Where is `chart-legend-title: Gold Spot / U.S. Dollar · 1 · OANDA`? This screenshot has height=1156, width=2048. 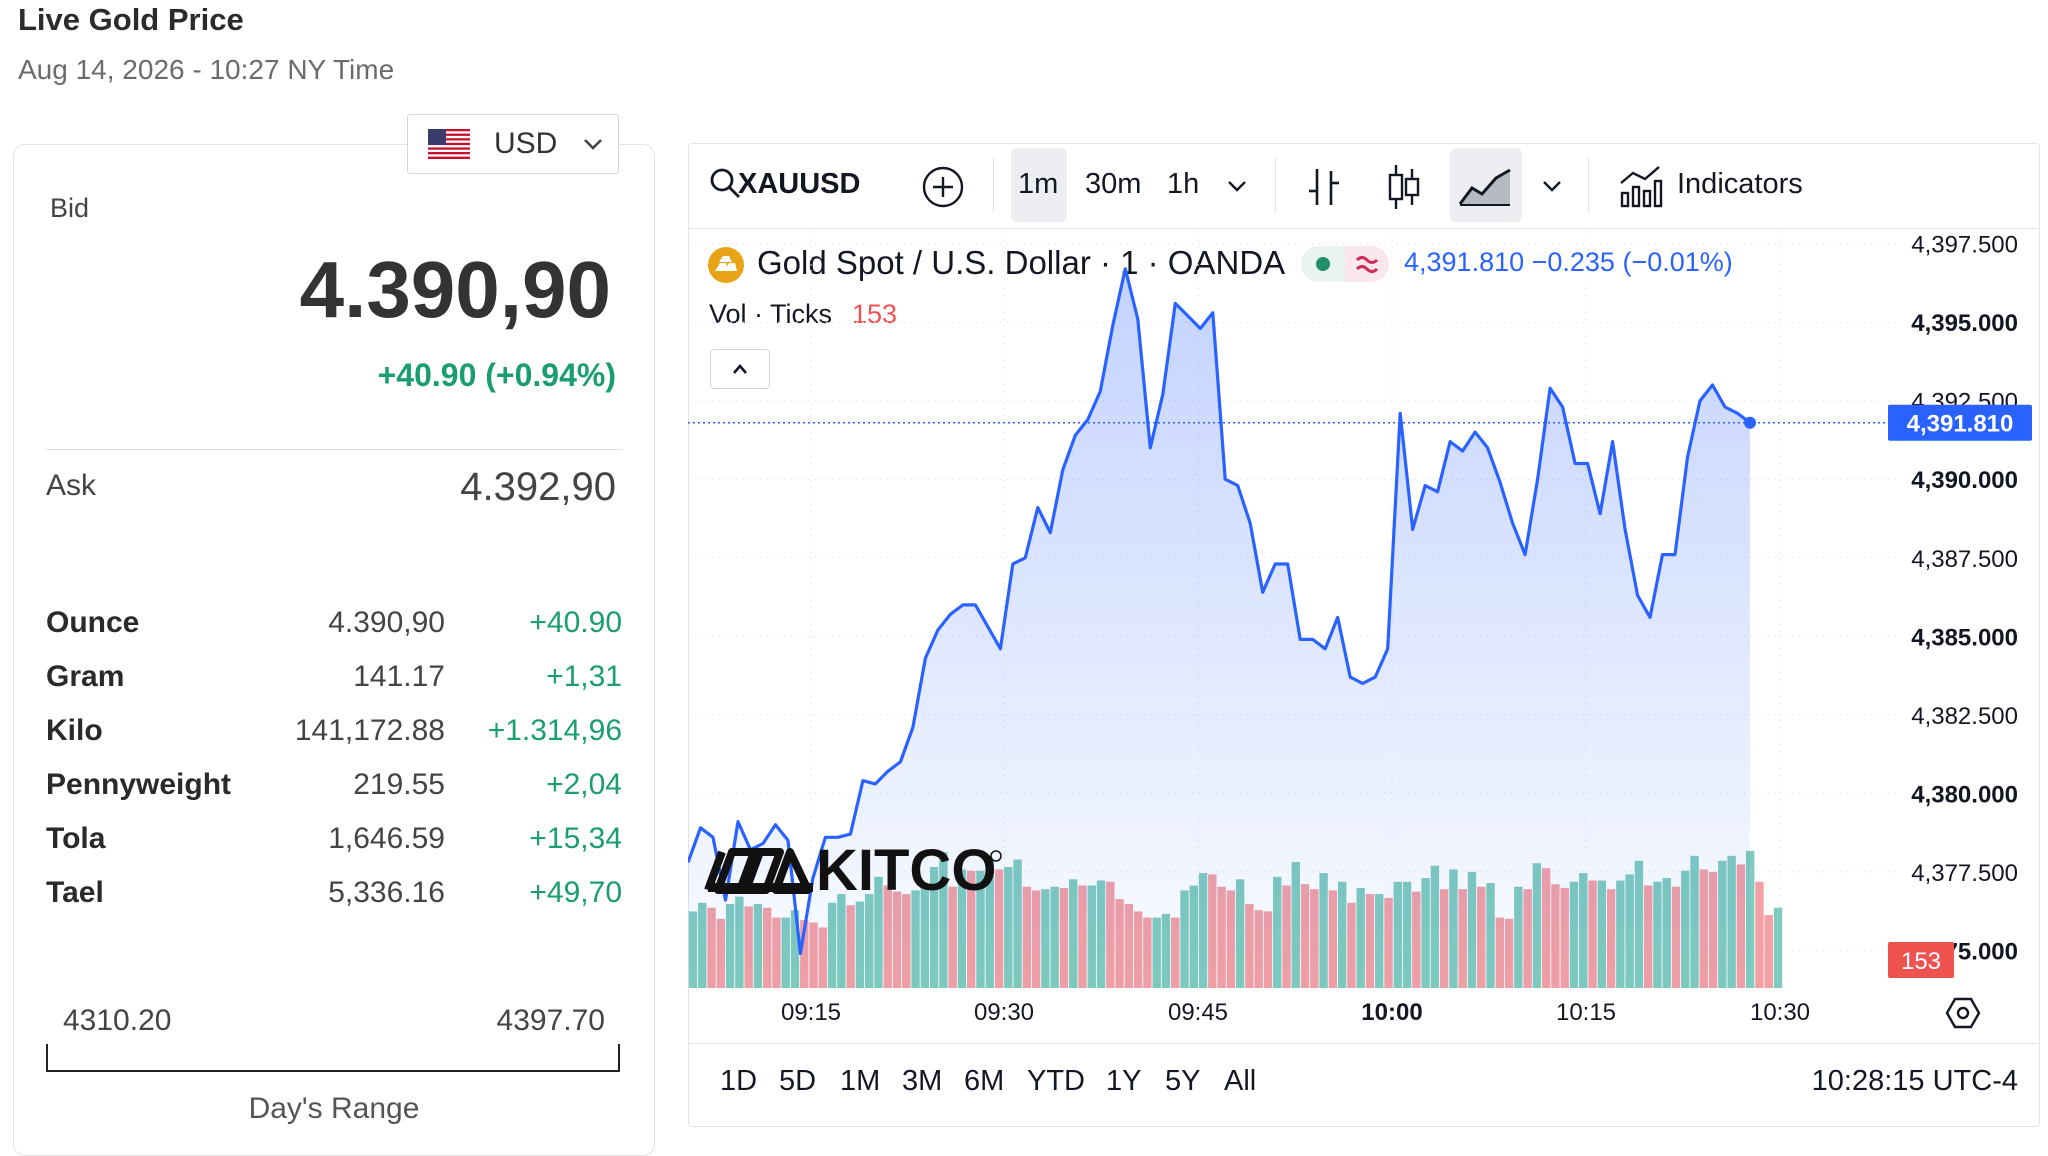
chart-legend-title: Gold Spot / U.S. Dollar · 1 · OANDA is located at coordinates (1021, 262).